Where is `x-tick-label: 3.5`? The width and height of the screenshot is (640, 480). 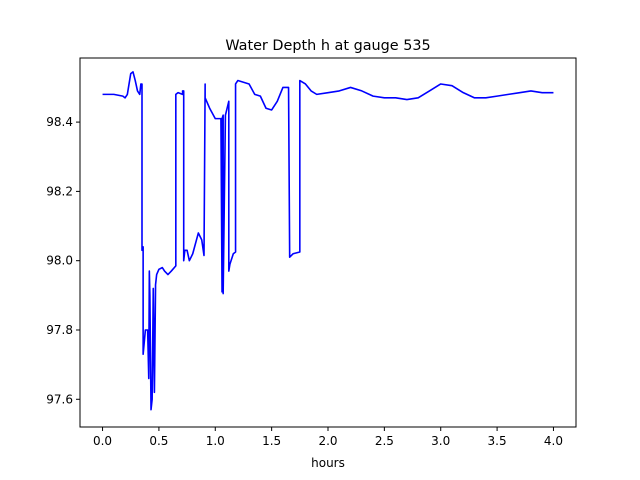
x-tick-label: 3.5 is located at coordinates (497, 441).